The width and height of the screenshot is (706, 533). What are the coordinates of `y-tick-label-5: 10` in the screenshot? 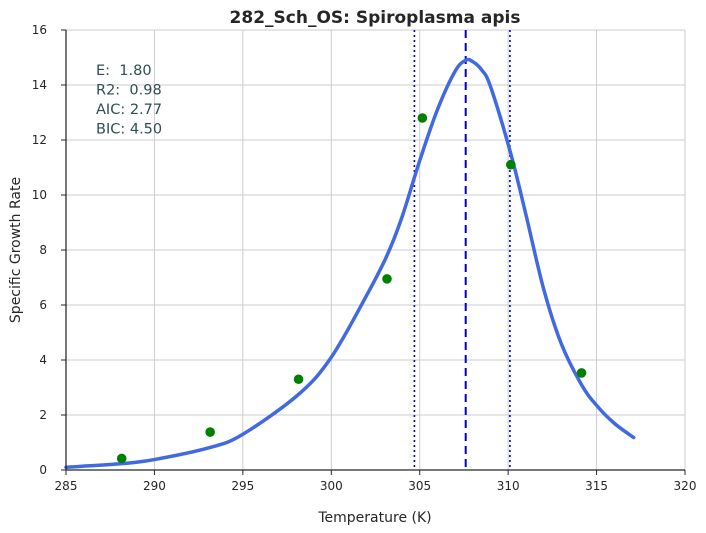 It's located at (39, 195).